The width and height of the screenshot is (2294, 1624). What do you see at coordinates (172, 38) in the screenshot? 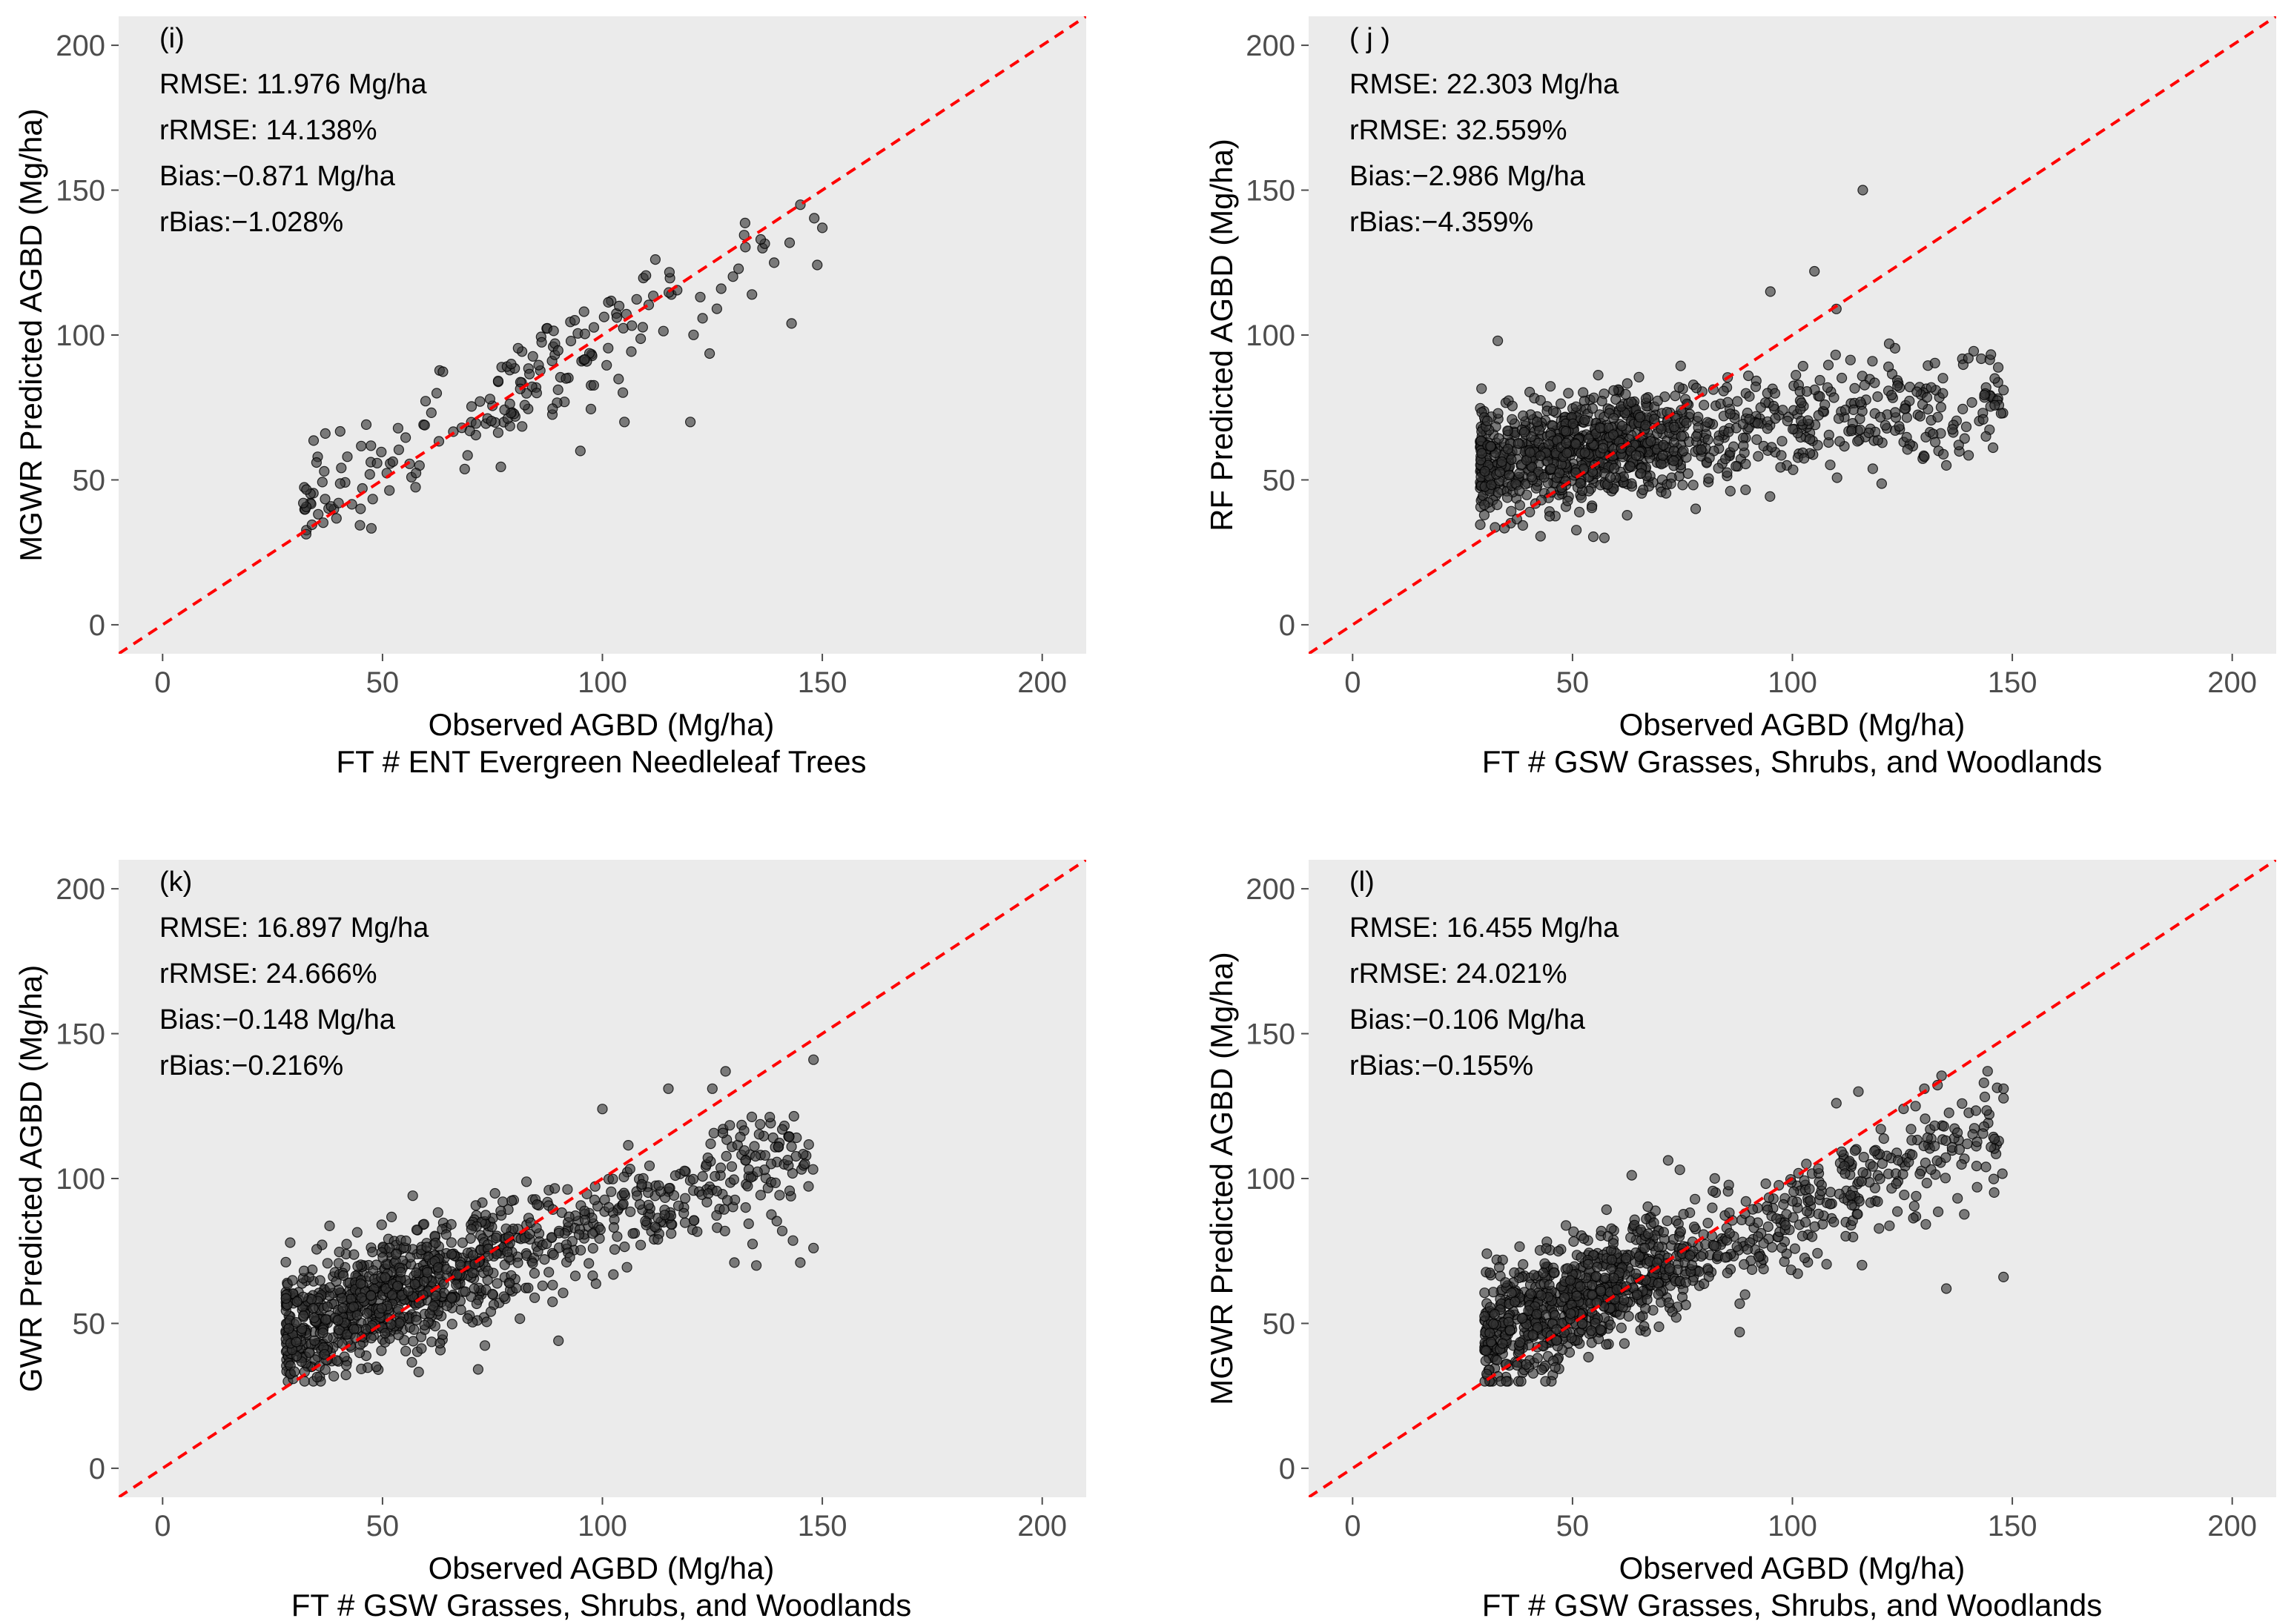
I see `panel-label: (i)` at bounding box center [172, 38].